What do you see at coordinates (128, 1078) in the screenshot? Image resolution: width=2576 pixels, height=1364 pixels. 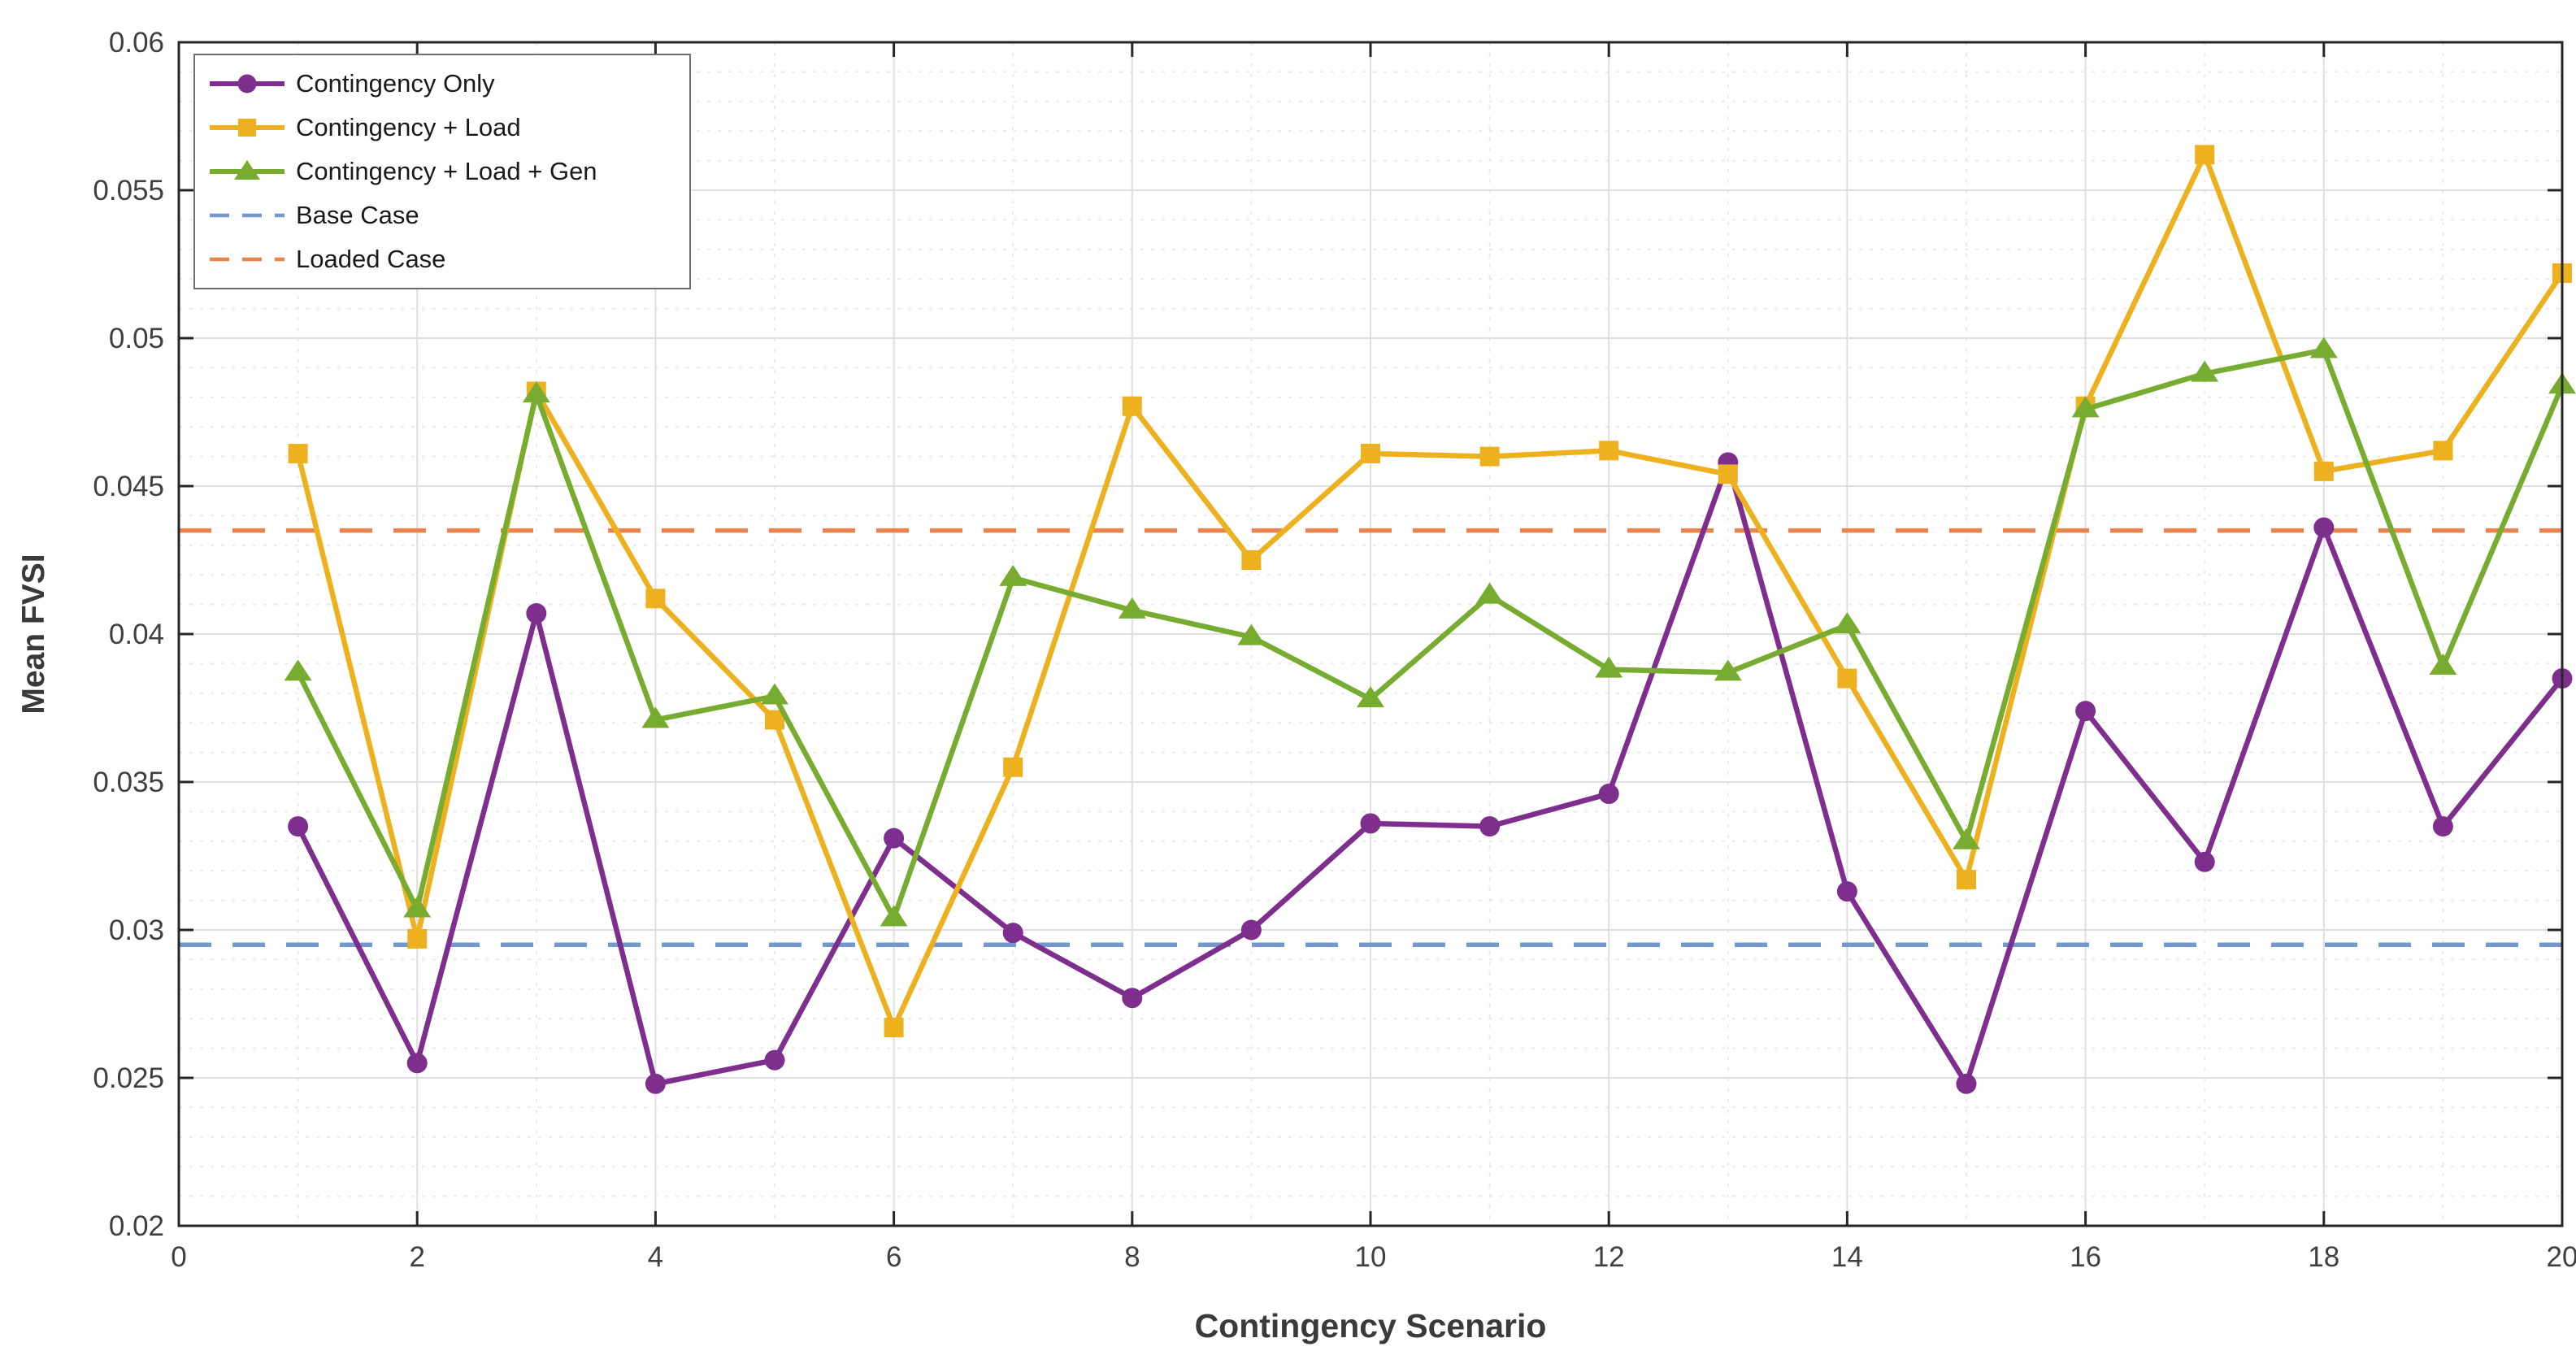 I see `y-tick-label: 0.025` at bounding box center [128, 1078].